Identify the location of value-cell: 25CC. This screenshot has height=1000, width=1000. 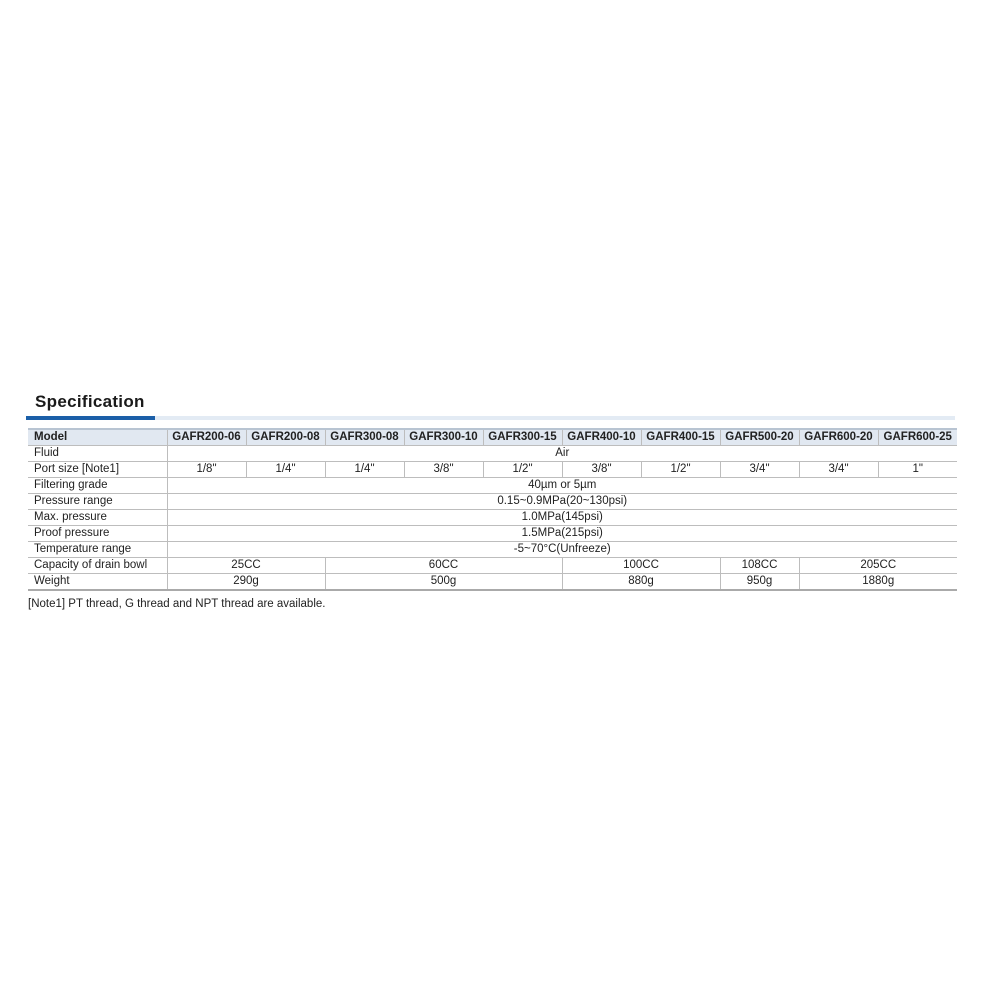
(246, 565).